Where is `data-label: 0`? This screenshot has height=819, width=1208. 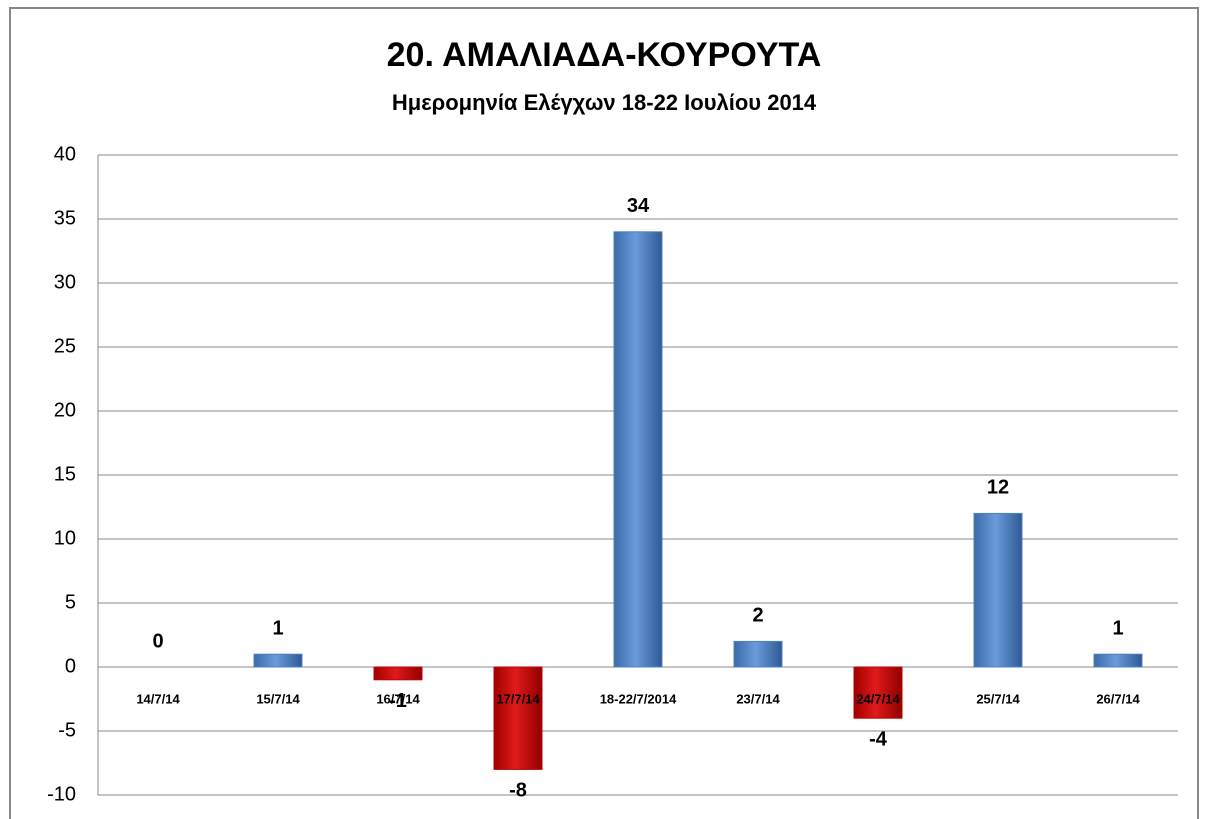 data-label: 0 is located at coordinates (157, 641).